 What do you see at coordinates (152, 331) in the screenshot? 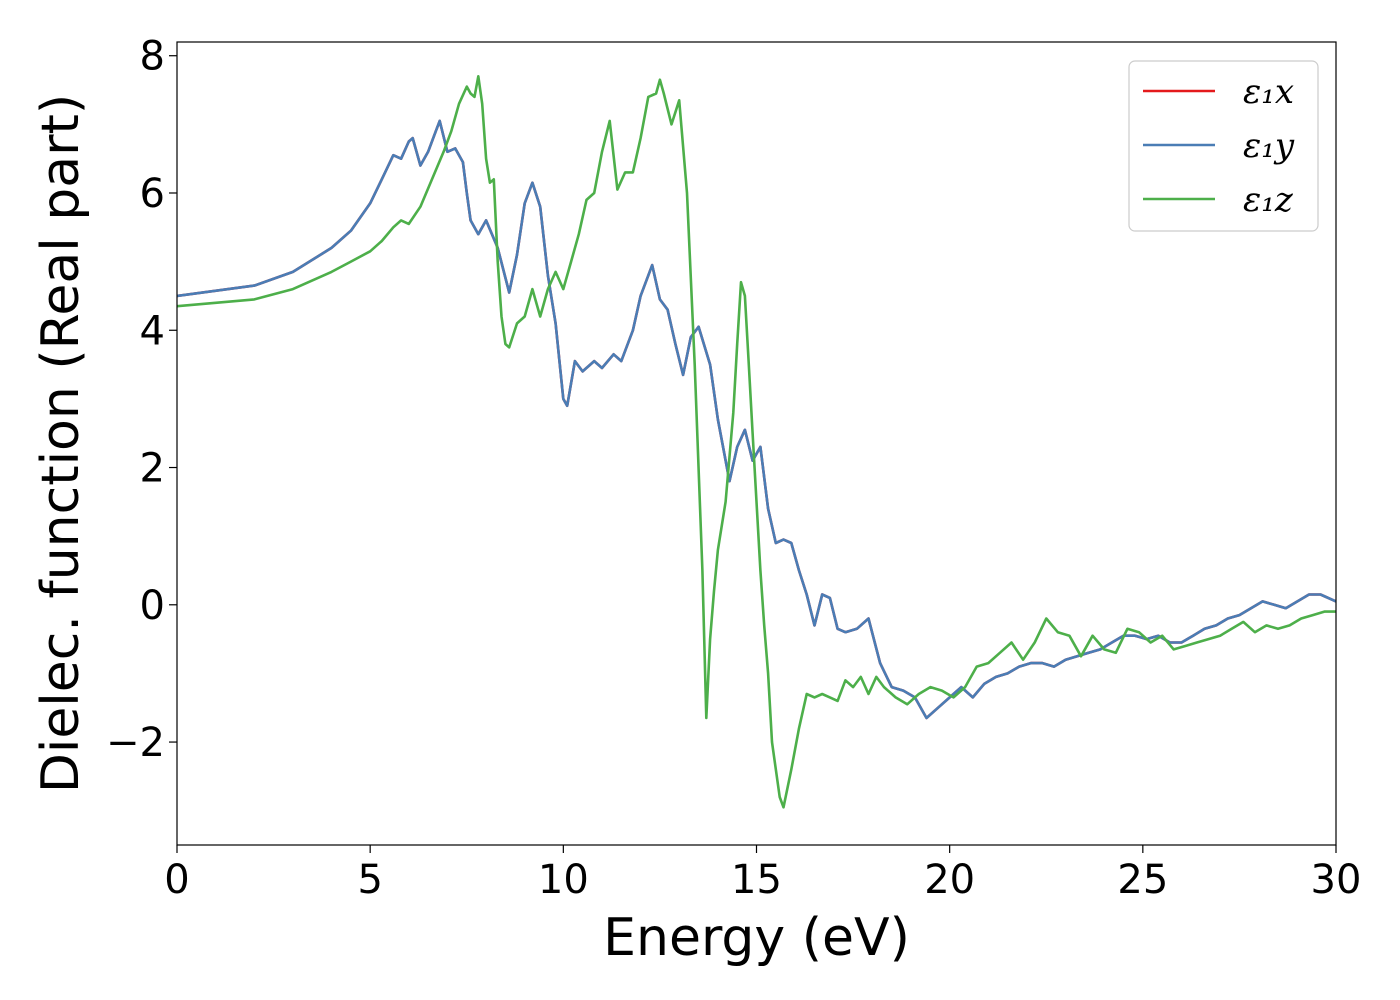
I see `y-tick-label: 4` at bounding box center [152, 331].